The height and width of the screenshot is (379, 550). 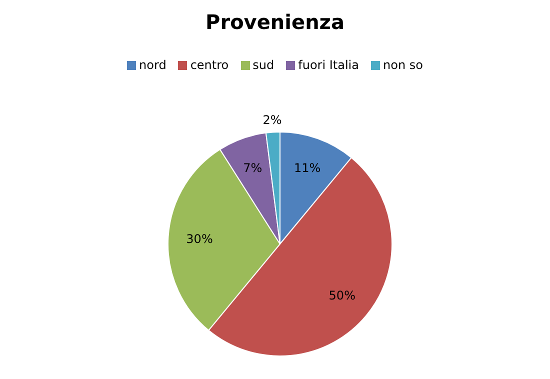 What do you see at coordinates (209, 65) in the screenshot?
I see `legend-label: centro` at bounding box center [209, 65].